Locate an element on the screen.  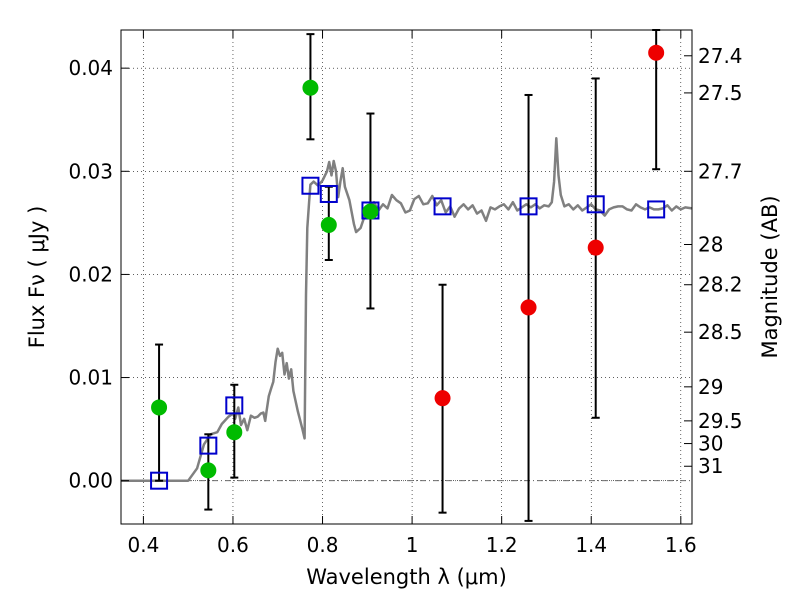
y2-tick-label: 29 is located at coordinates (710, 387).